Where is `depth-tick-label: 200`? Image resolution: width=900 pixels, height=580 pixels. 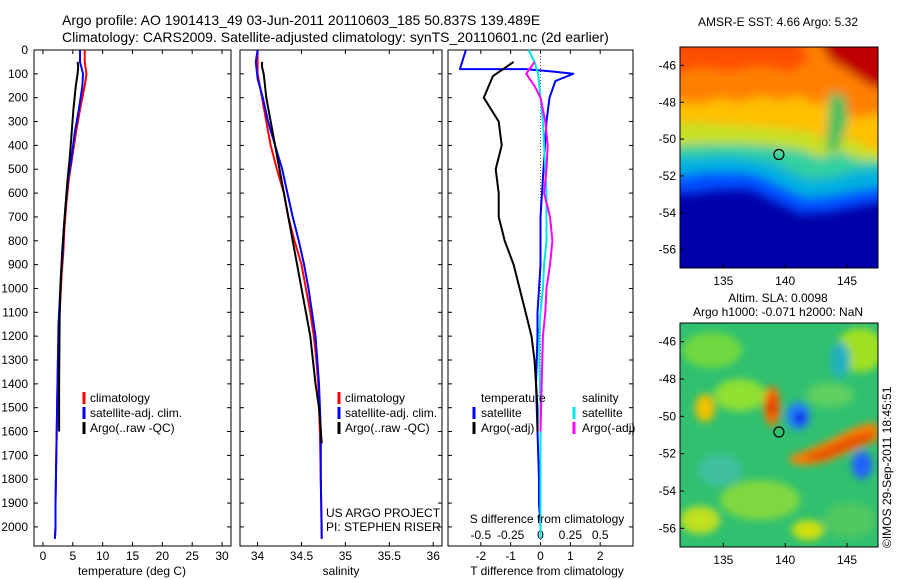 depth-tick-label: 200 is located at coordinates (18, 98).